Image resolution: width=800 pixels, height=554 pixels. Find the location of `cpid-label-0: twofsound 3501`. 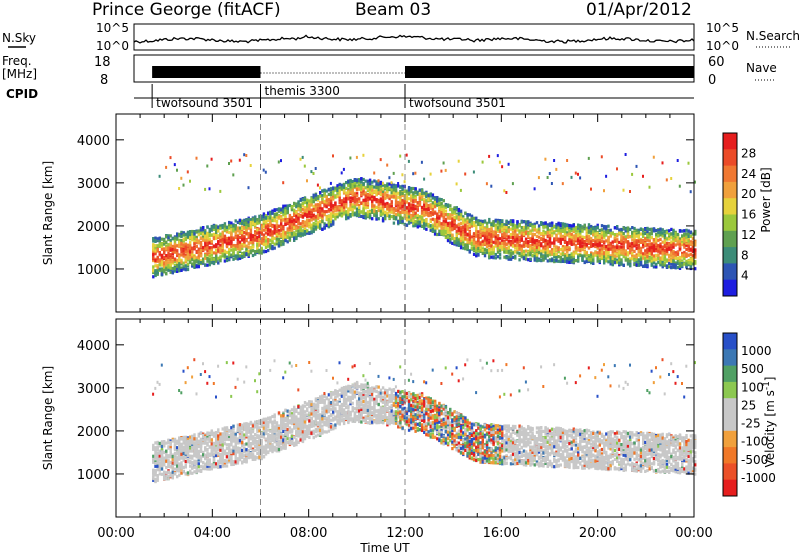

cpid-label-0: twofsound 3501 is located at coordinates (204, 103).